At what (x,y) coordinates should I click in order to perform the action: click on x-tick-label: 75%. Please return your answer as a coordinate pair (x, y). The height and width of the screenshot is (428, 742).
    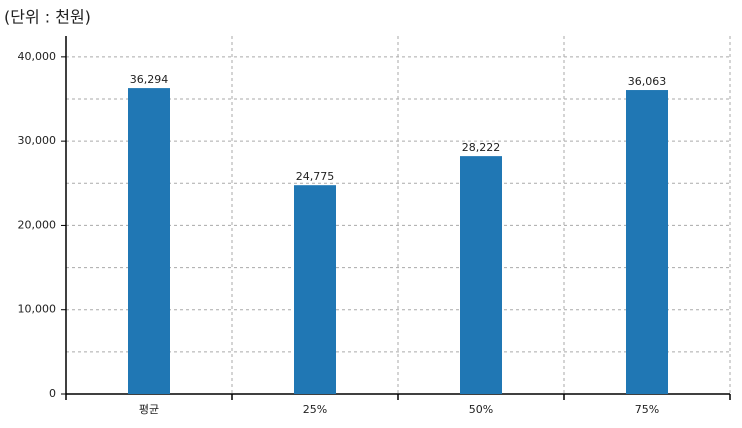
    Looking at the image, I should click on (647, 409).